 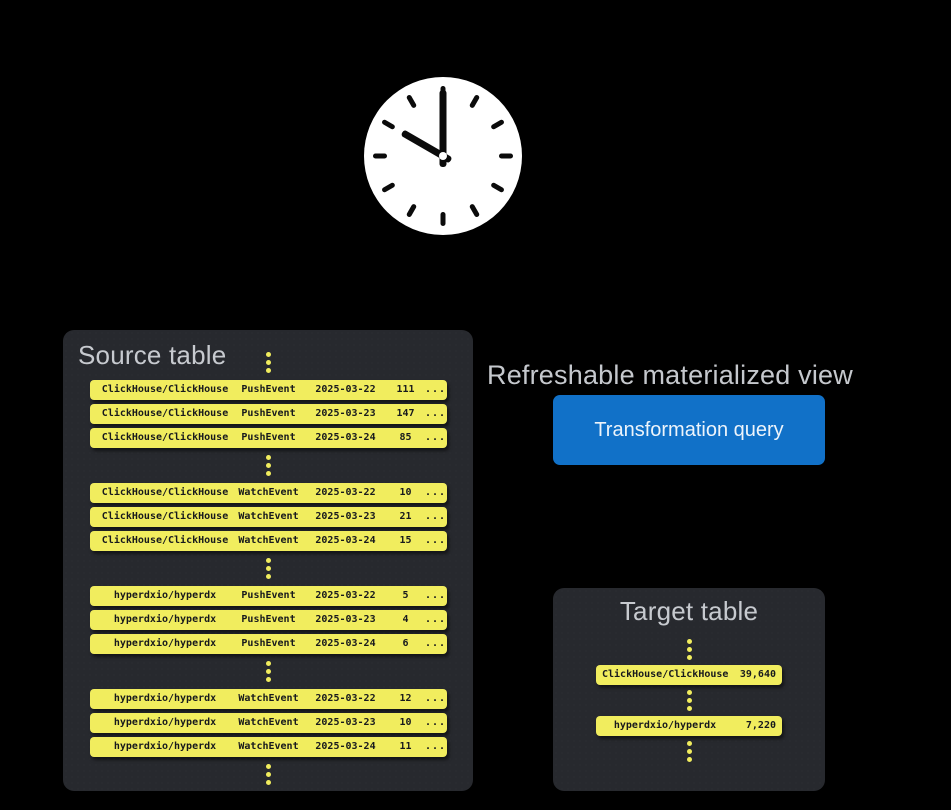 What do you see at coordinates (405, 643) in the screenshot?
I see `cell-count: 6` at bounding box center [405, 643].